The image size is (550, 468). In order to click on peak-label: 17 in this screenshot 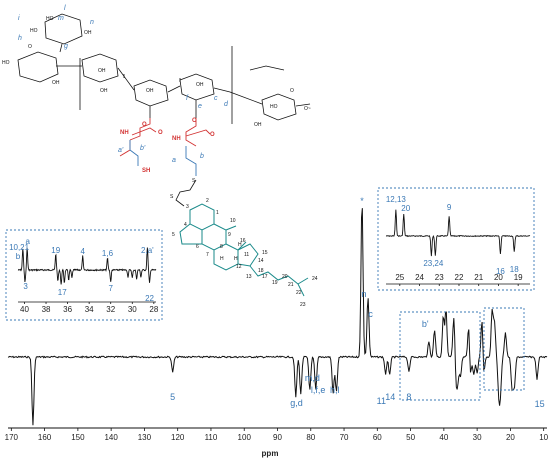, I will do `click(62, 292)`.